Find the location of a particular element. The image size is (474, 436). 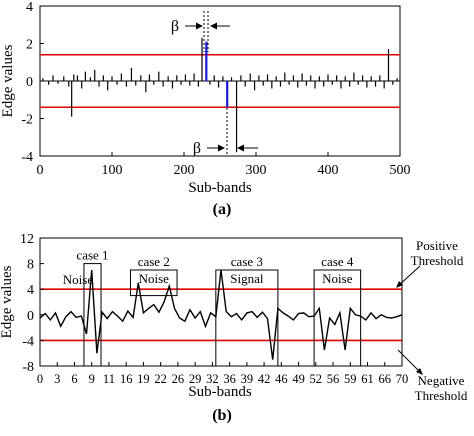

negative-threshold-arrowhead is located at coordinates (419, 371).